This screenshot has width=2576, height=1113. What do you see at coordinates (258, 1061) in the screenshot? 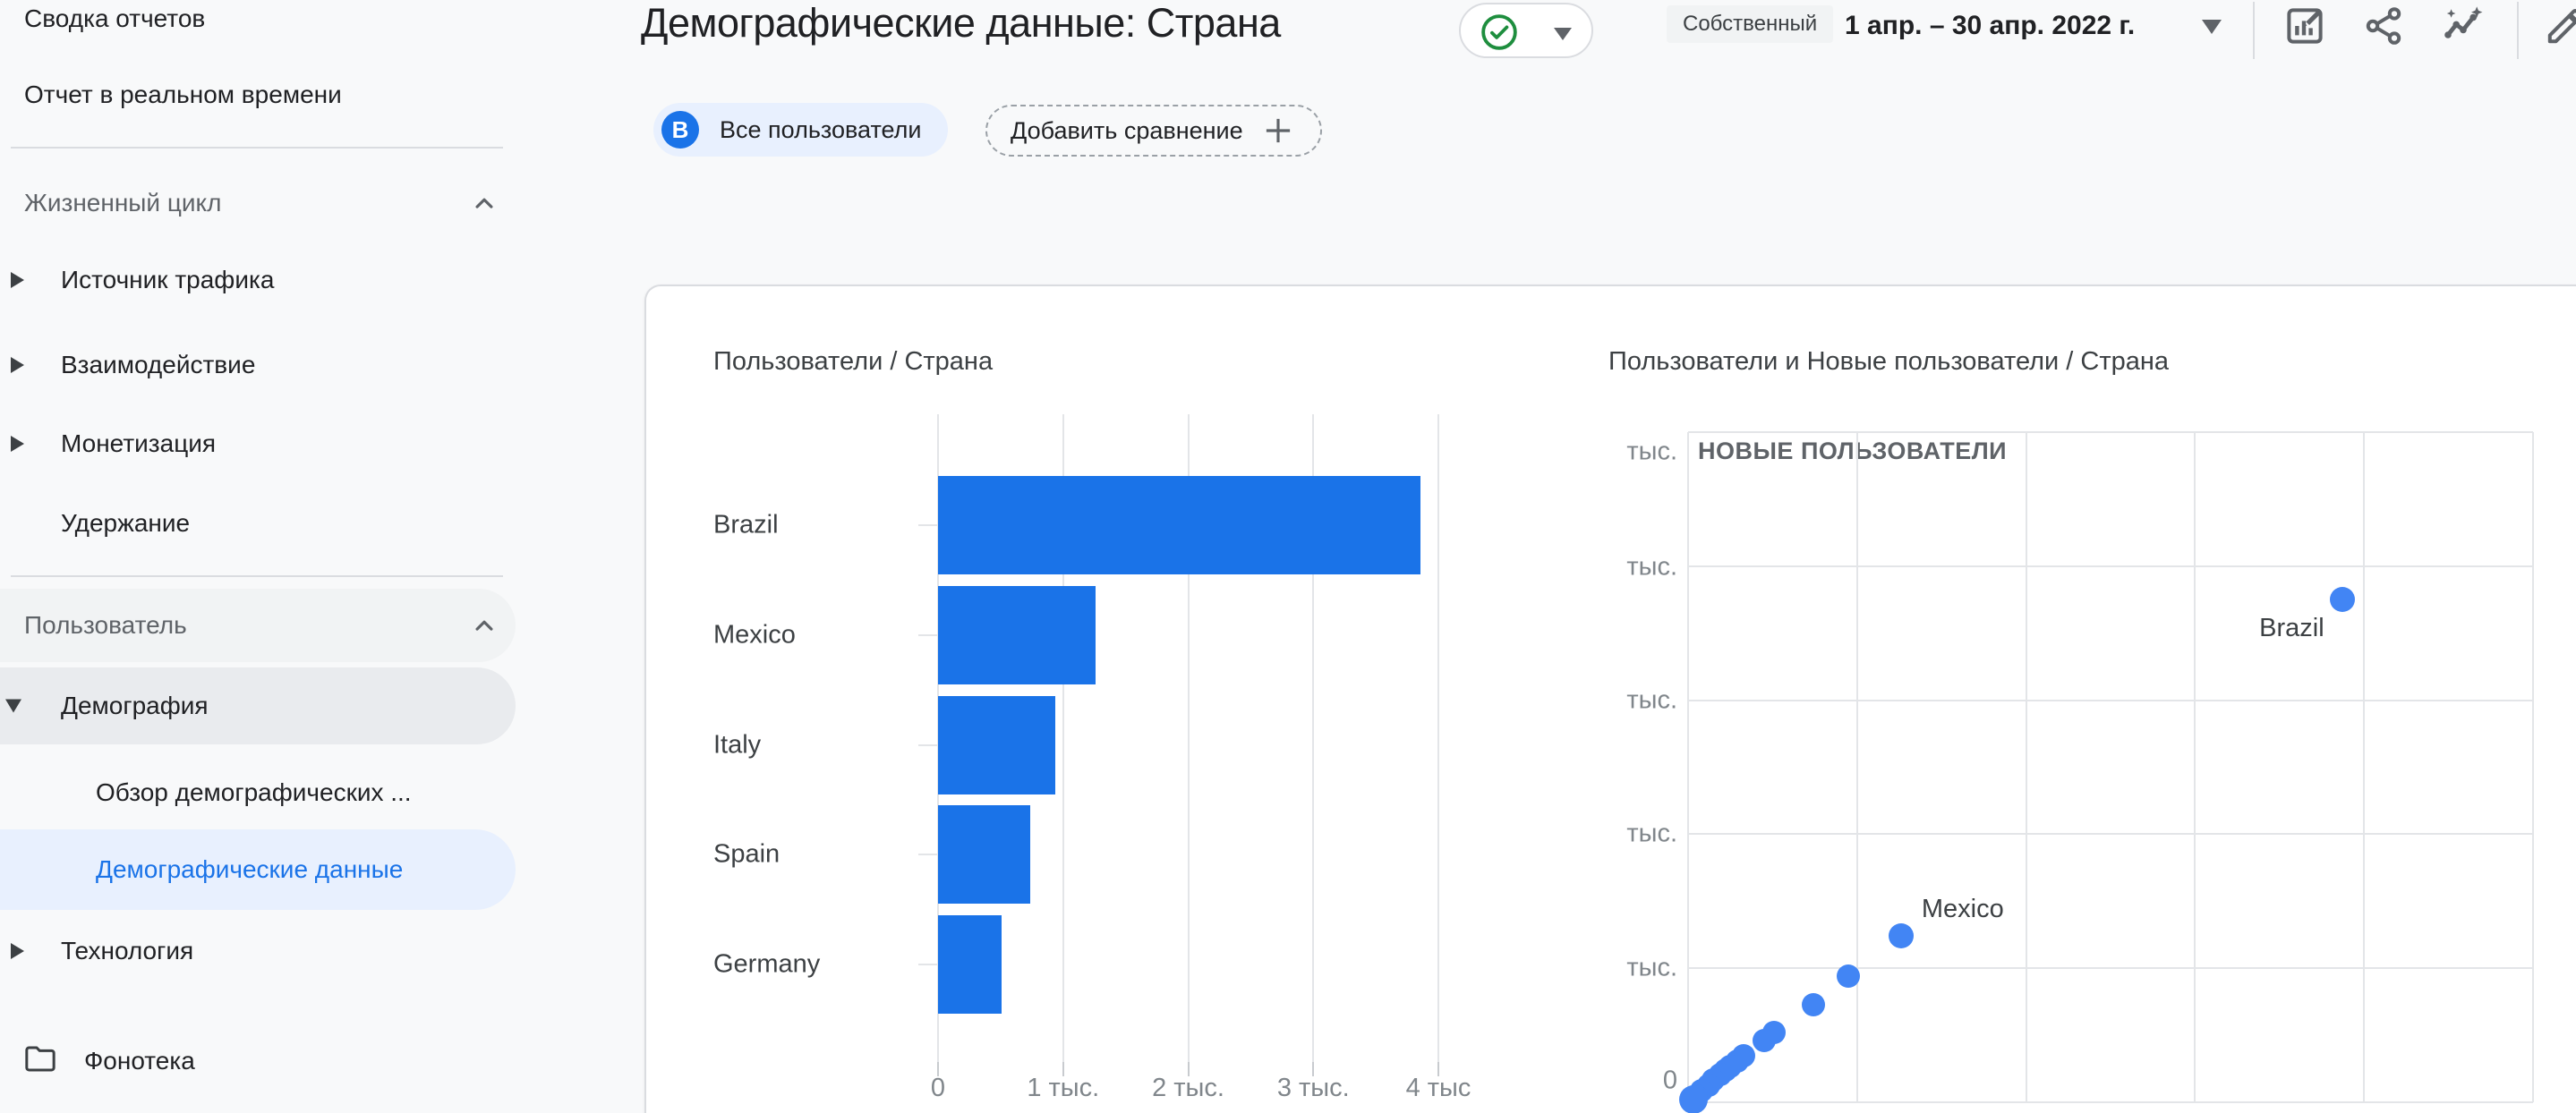
I see `sidebar-item-14: Фонотека` at bounding box center [258, 1061].